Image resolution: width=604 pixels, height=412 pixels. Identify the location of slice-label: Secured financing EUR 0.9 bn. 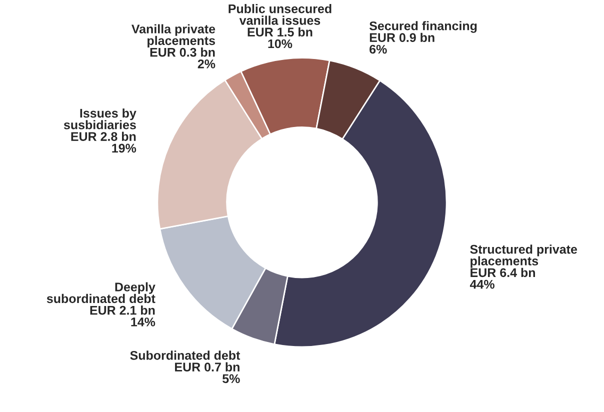
(423, 31).